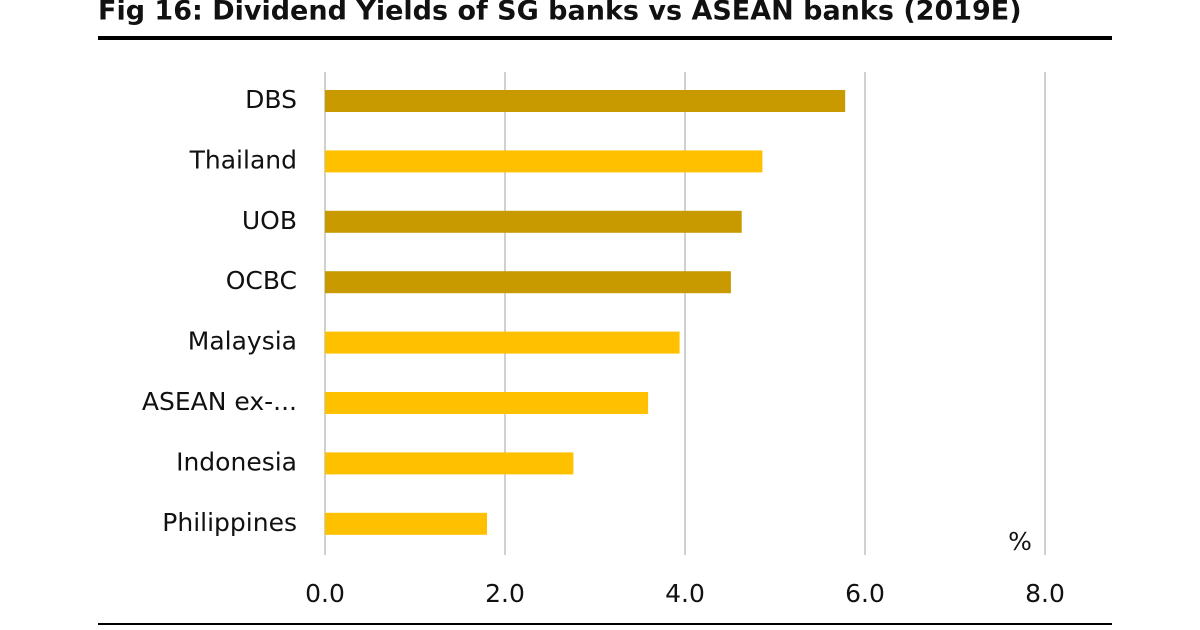  Describe the element at coordinates (229, 522) in the screenshot. I see `y-tick-label: Philippines` at that location.